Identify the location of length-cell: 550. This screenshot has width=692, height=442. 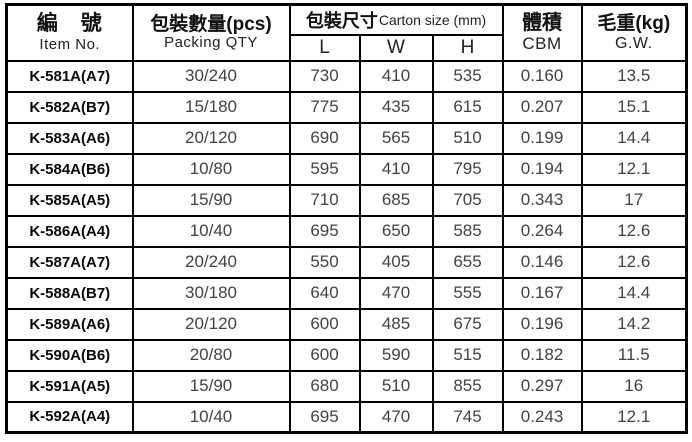
(324, 262).